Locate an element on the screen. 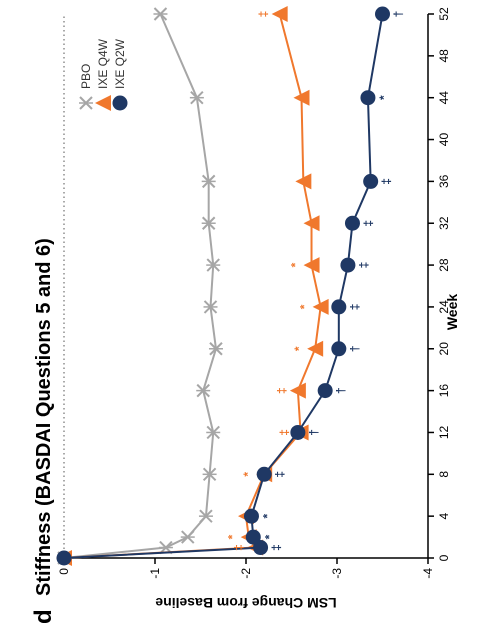  week-tick-label: 12 is located at coordinates (444, 432).